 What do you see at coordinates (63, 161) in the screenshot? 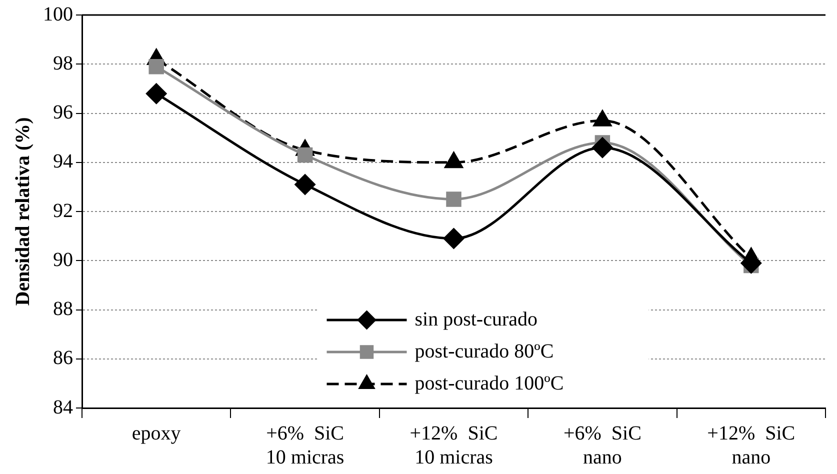
I see `y-tick-label: 94` at bounding box center [63, 161].